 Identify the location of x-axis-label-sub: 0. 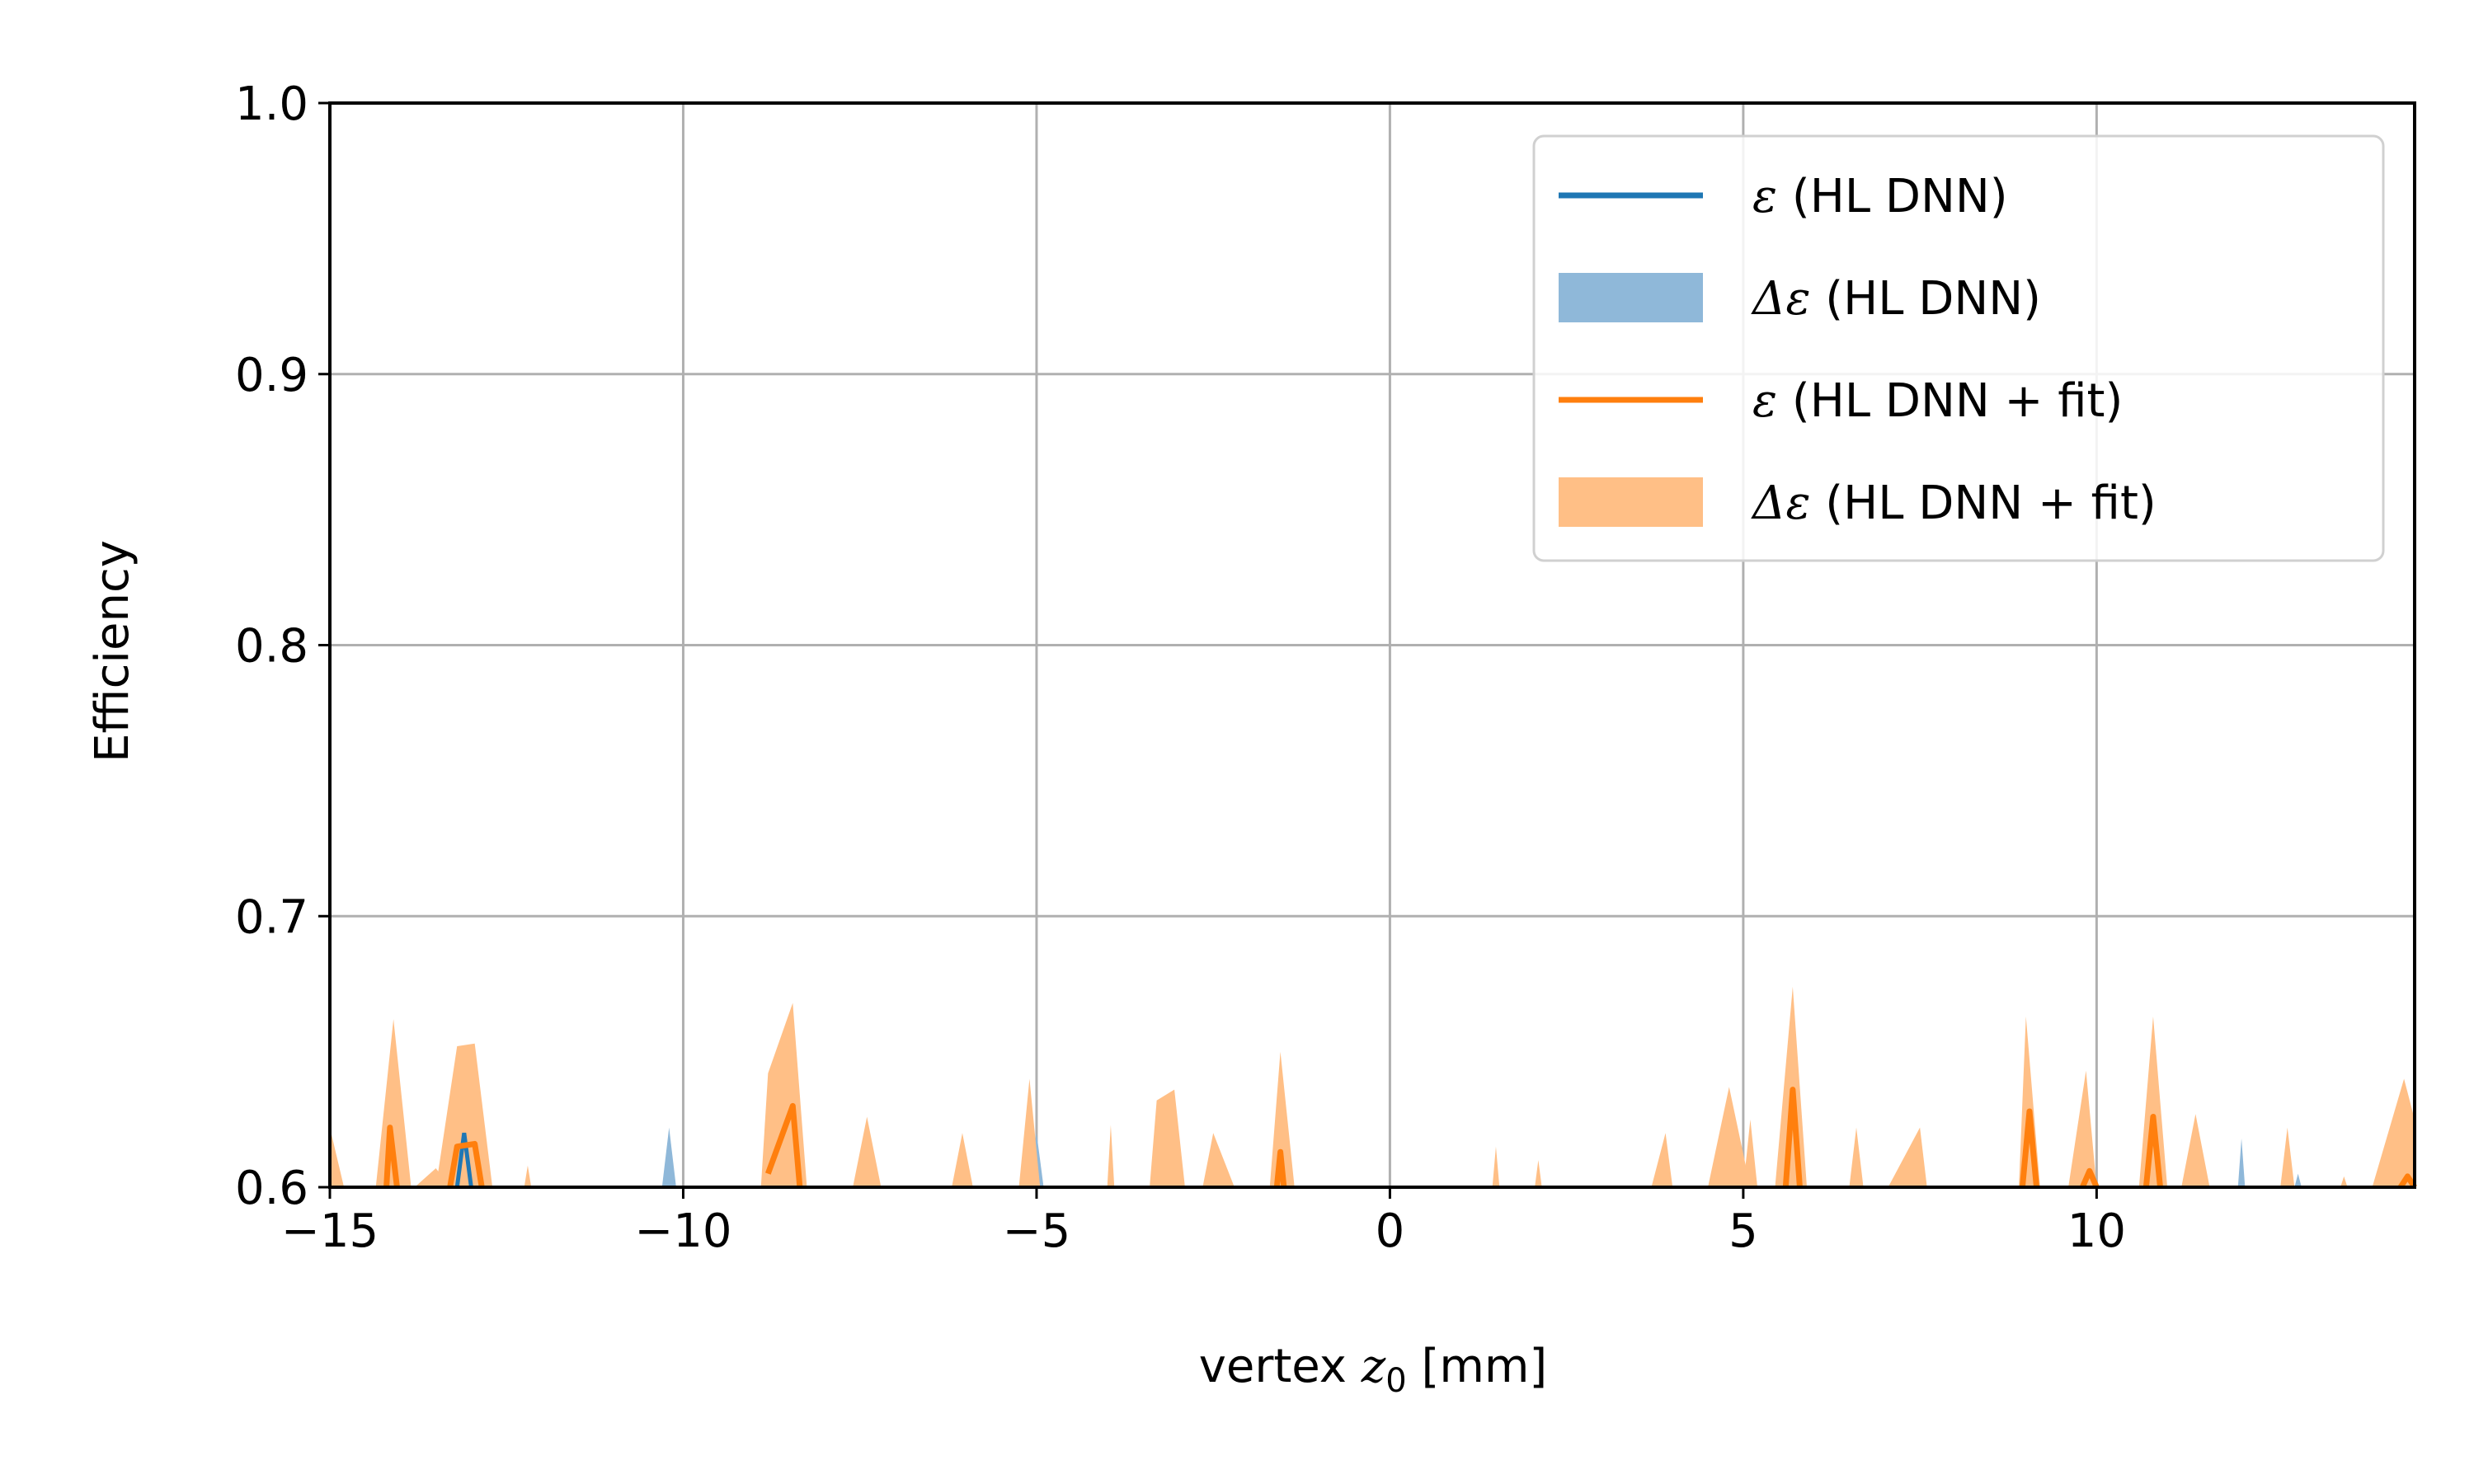
(1395, 1381).